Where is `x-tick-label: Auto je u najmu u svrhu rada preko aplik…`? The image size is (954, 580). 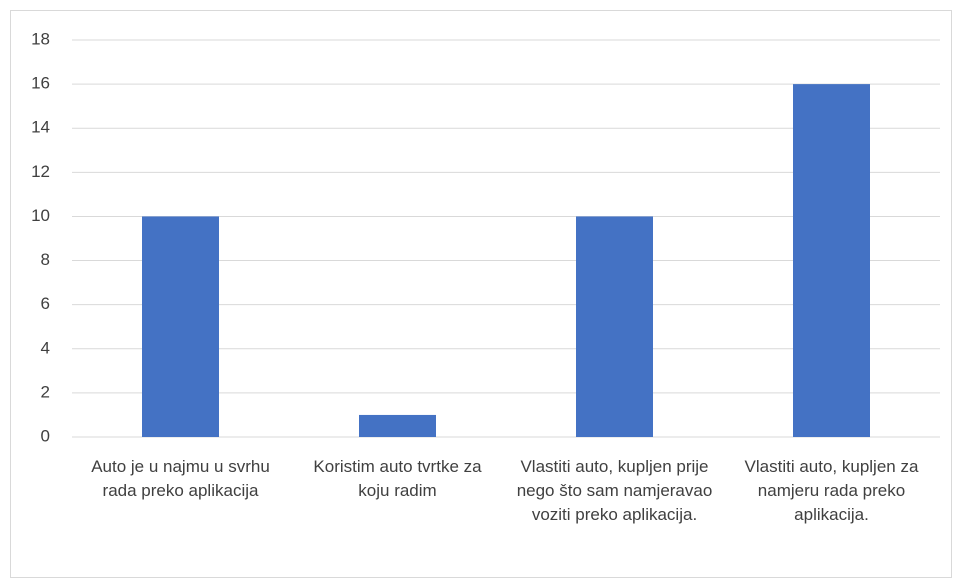 x-tick-label: Auto je u najmu u svrhu rada preko aplik… is located at coordinates (180, 478).